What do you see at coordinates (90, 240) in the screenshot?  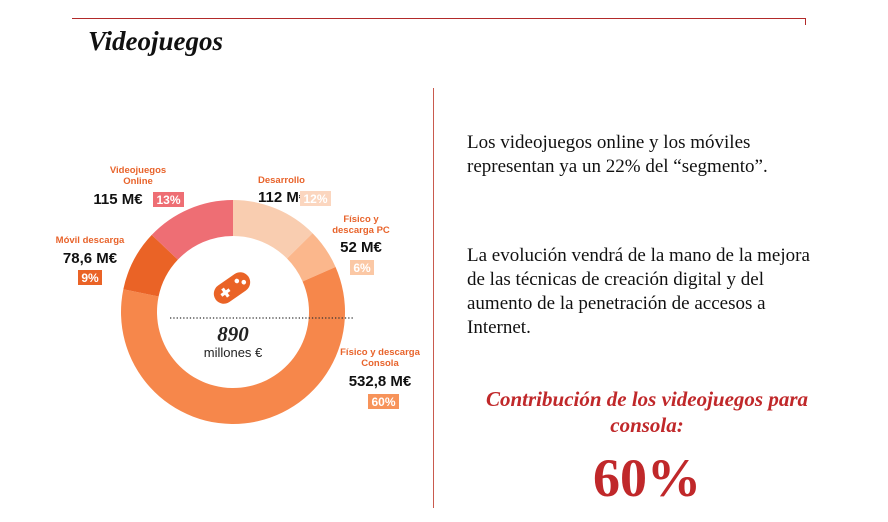 I see `label-name-movil-descarga: Móvil descarga` at bounding box center [90, 240].